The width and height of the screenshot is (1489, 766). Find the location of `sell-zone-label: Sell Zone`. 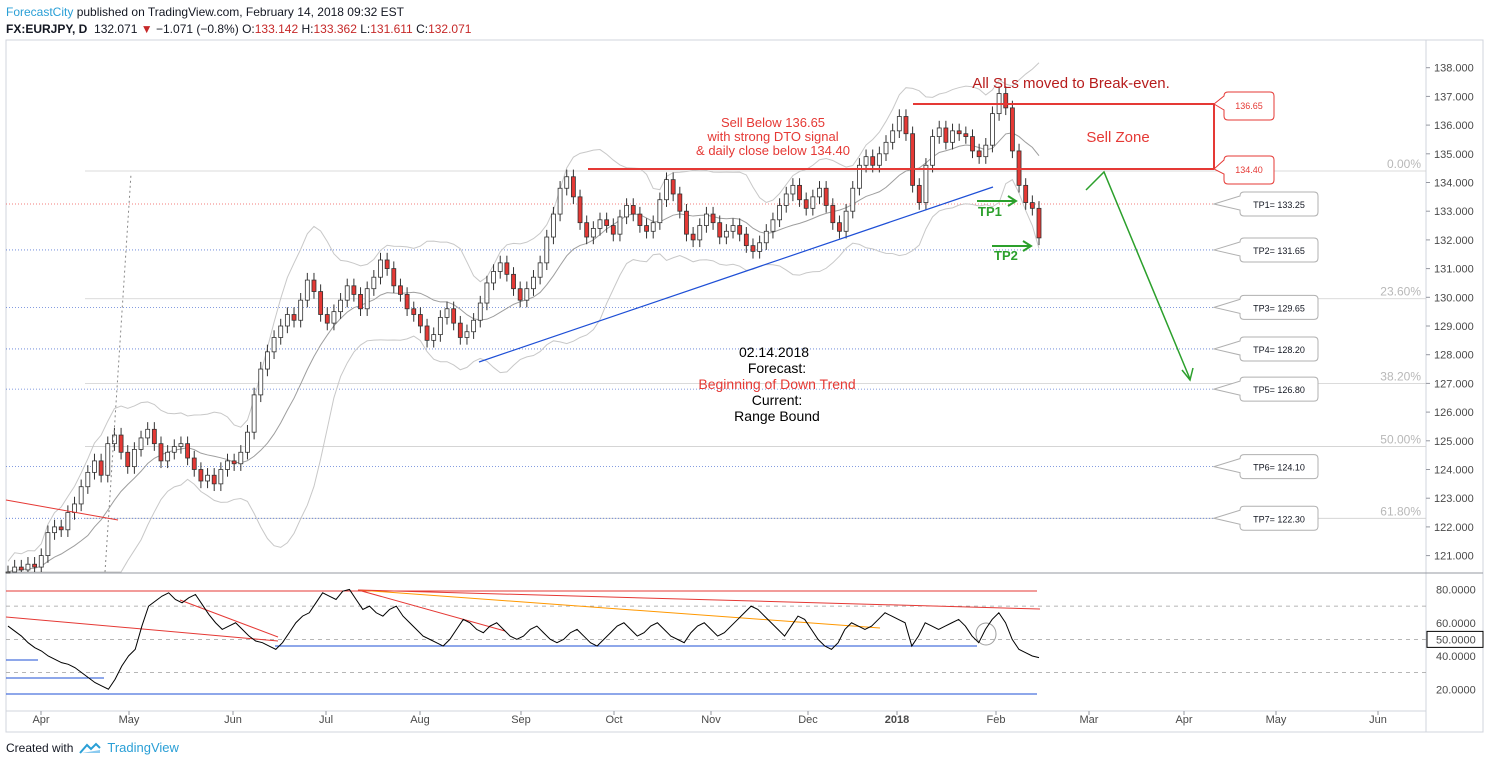

sell-zone-label: Sell Zone is located at coordinates (1117, 137).